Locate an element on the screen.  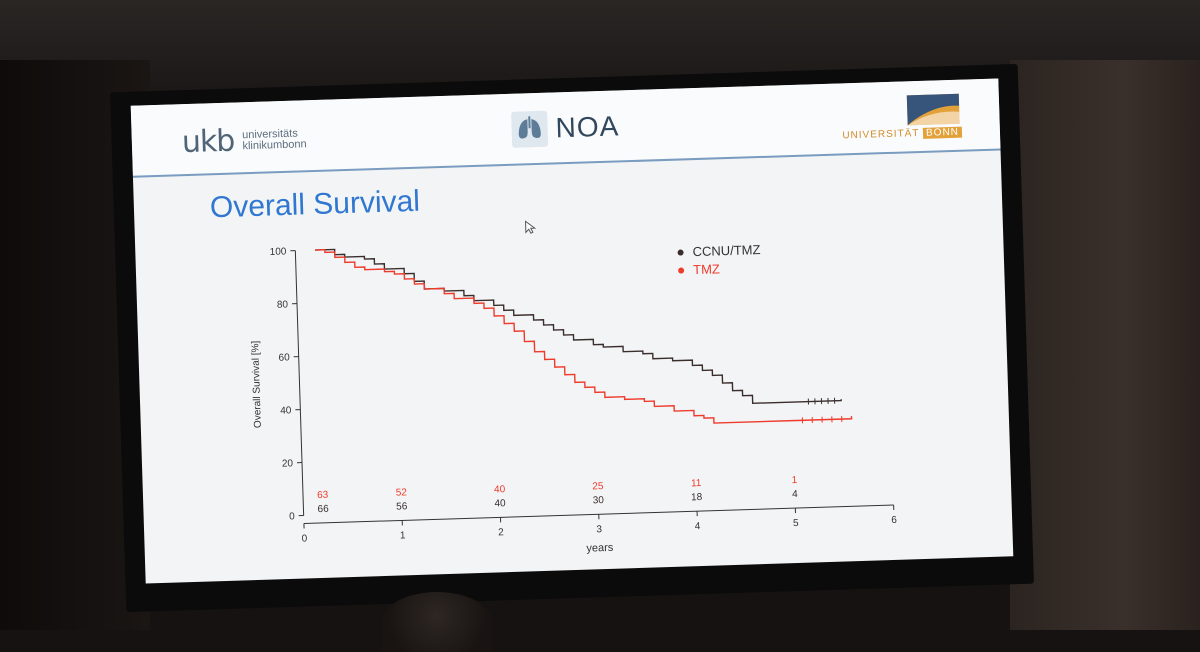
x-axis-title: years is located at coordinates (600, 548).